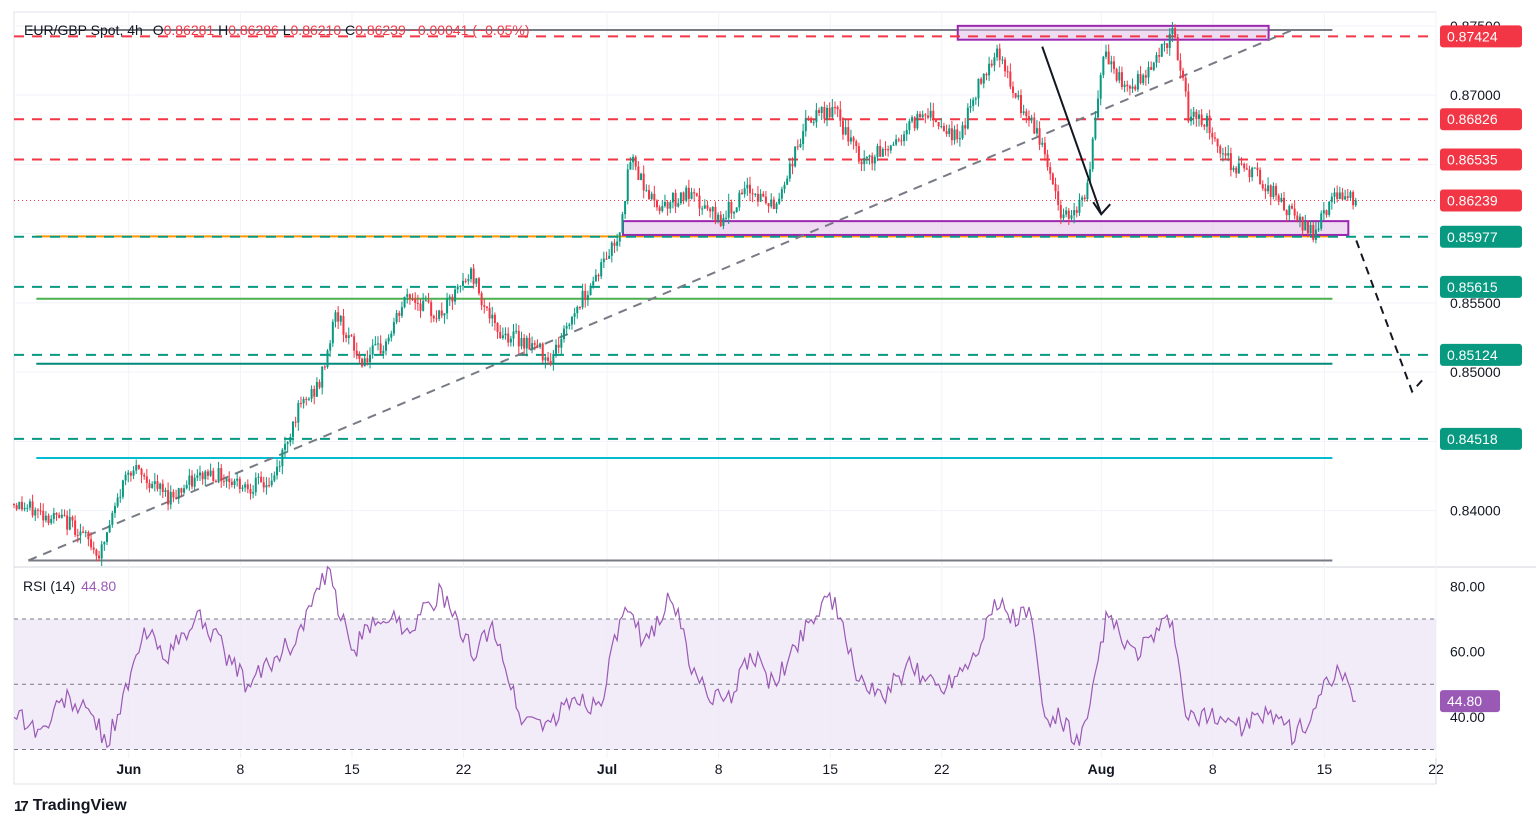 The image size is (1536, 829). What do you see at coordinates (189, 30) in the screenshot?
I see `open-value: 0.86281` at bounding box center [189, 30].